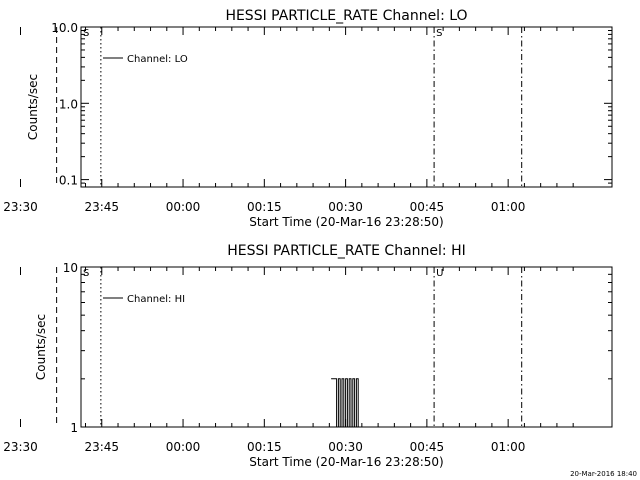 The image size is (640, 480). I want to click on legend-entry: Channel: LO, so click(157, 59).